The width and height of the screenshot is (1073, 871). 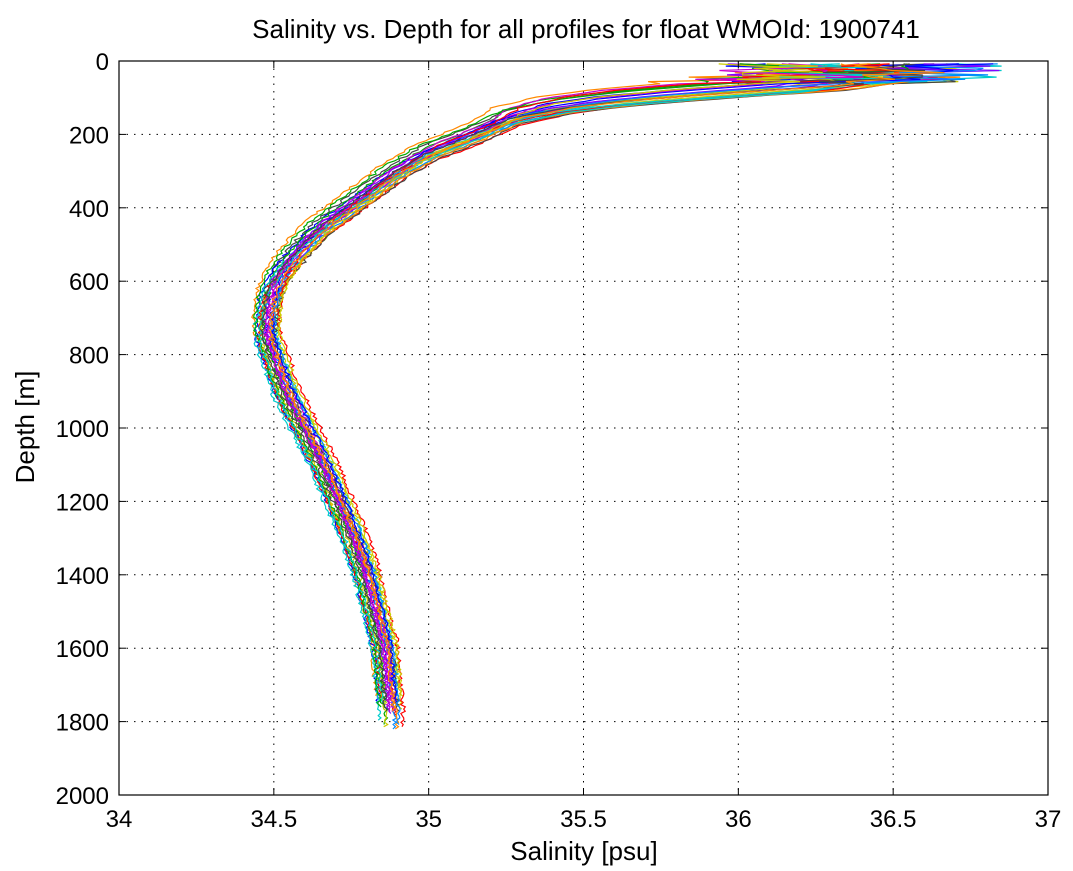 I want to click on x-tick-label: 35.5, so click(x=583, y=819).